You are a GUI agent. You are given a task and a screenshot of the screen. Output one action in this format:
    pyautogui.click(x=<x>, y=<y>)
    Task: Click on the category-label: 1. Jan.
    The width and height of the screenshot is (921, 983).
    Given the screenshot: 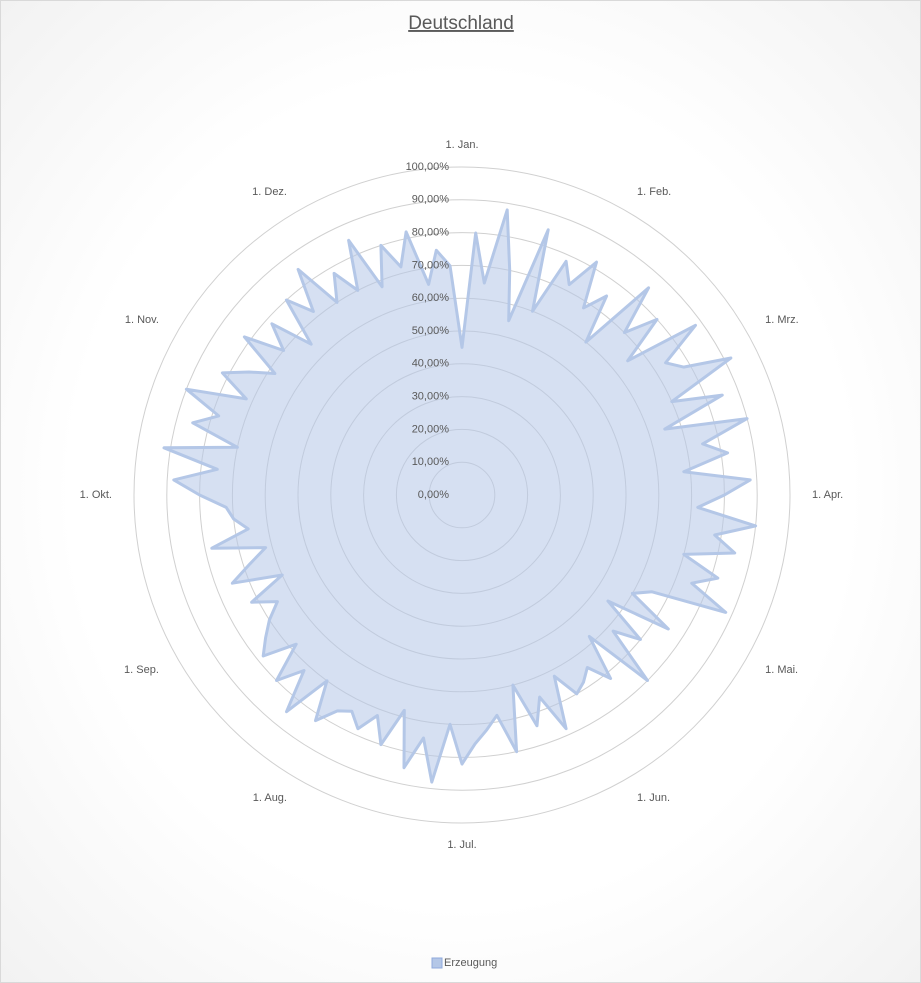 What is the action you would take?
    pyautogui.click(x=461, y=145)
    